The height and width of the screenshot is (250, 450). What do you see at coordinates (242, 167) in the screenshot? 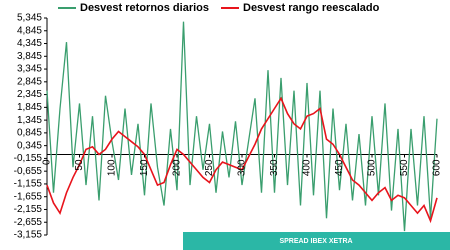
I see `x-tick-label: 300` at bounding box center [242, 167].